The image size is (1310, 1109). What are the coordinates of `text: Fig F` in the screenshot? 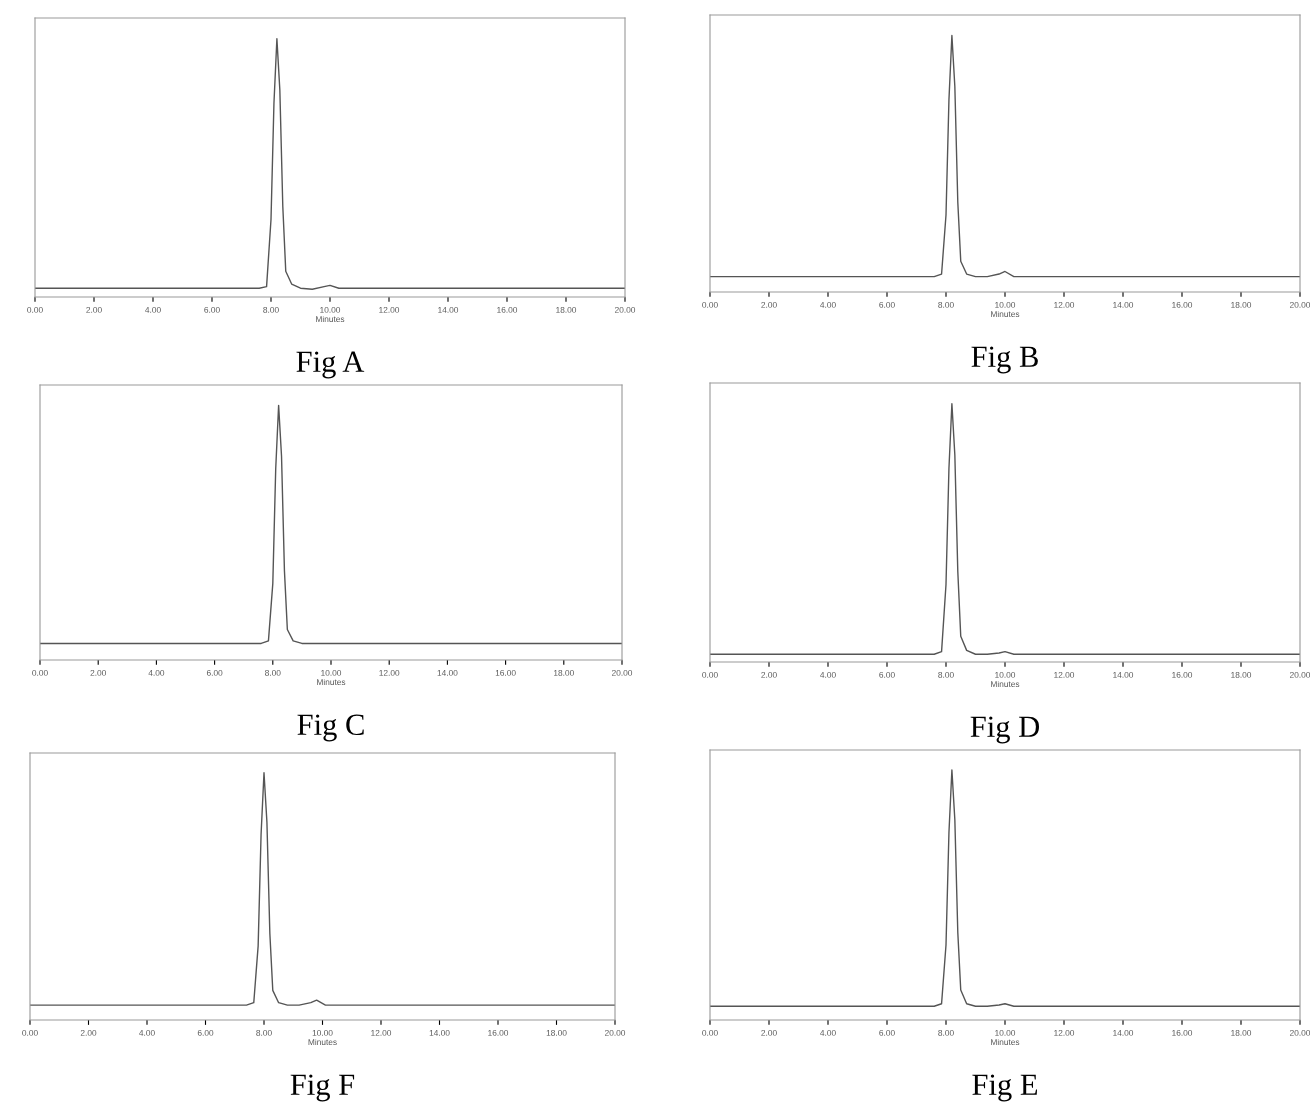 It's located at (322, 1088).